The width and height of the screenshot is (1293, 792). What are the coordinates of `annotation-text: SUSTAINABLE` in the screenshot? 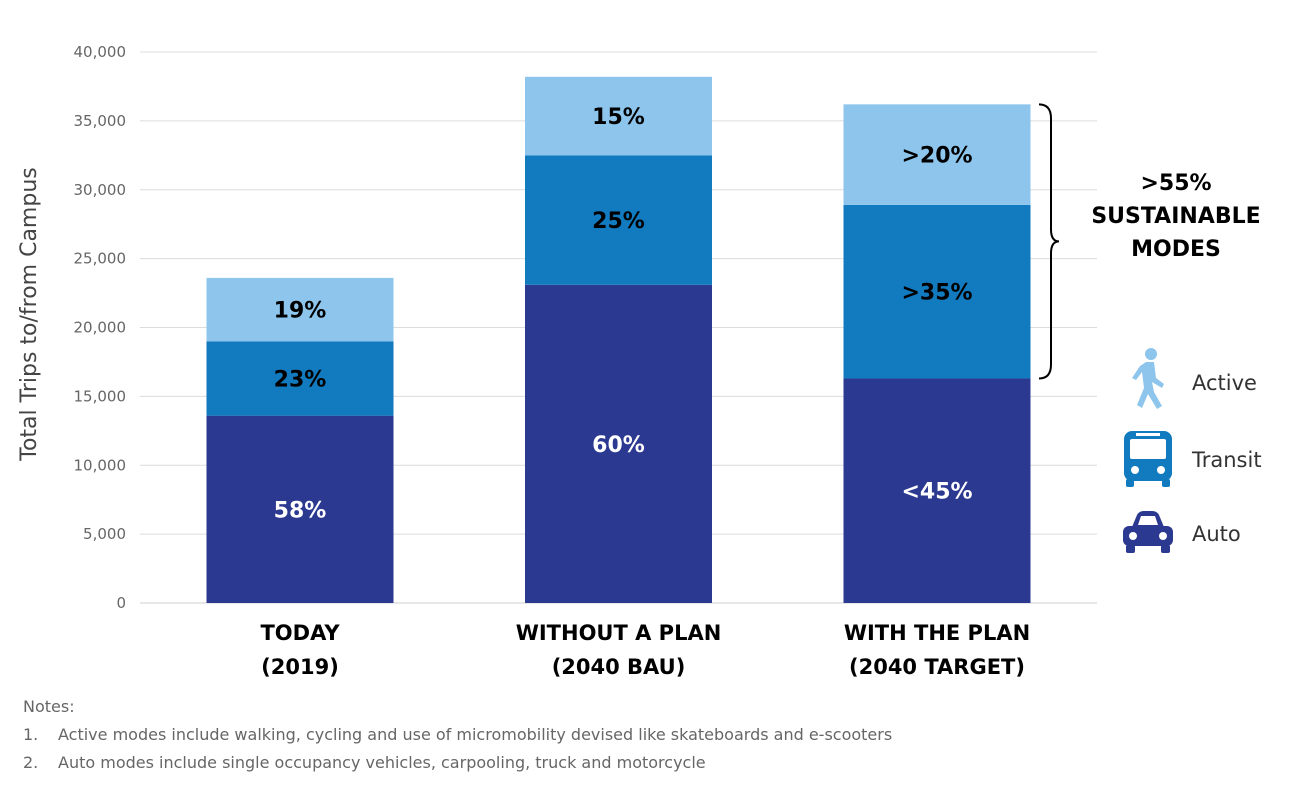 It's located at (1175, 216).